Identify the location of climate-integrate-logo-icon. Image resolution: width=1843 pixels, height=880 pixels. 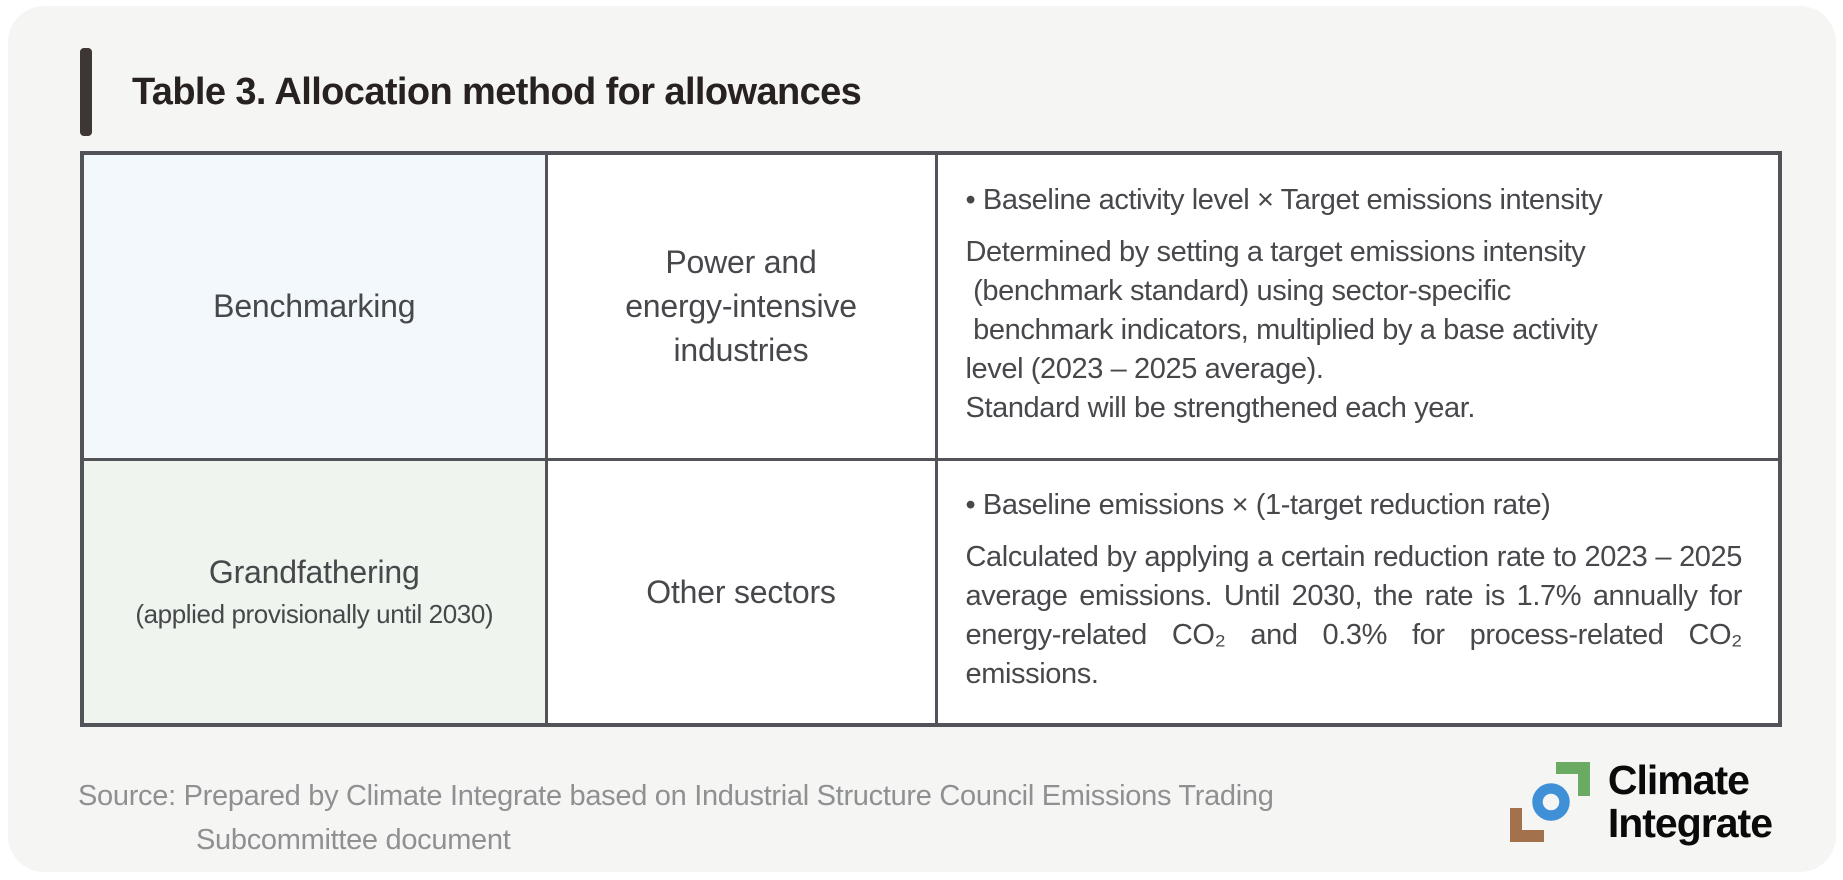
(1549, 802).